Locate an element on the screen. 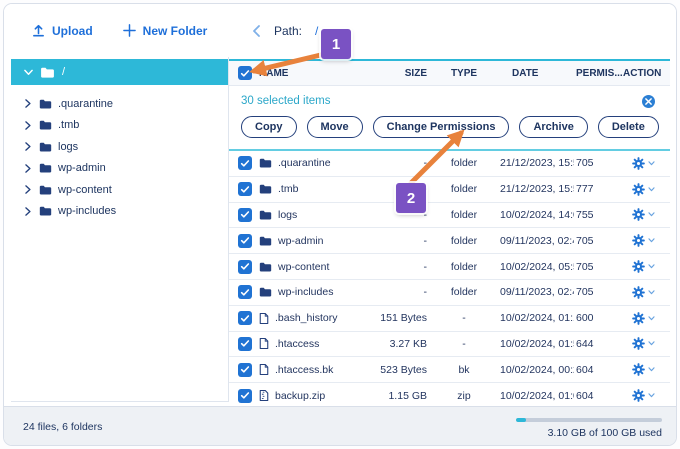 This screenshot has width=680, height=449. select-all-checkbox is located at coordinates (245, 73).